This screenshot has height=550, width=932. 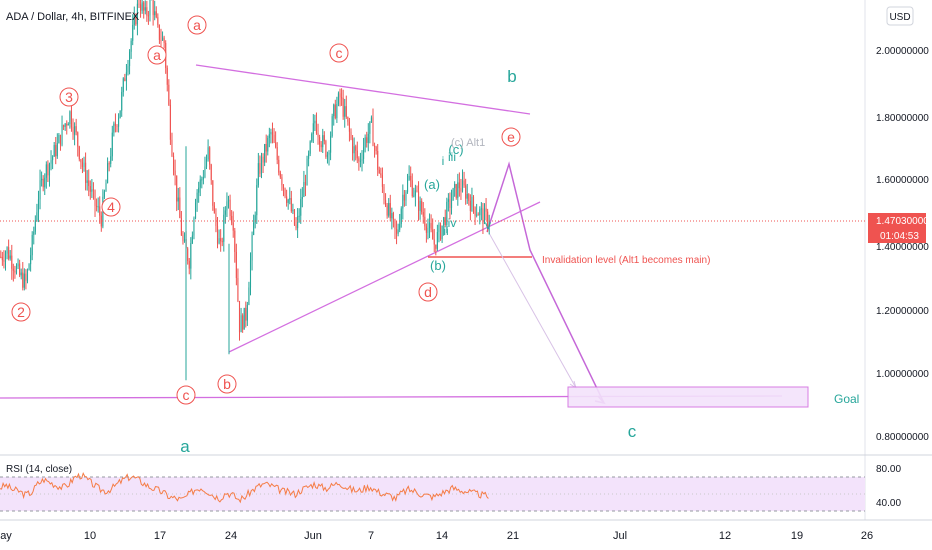 What do you see at coordinates (445, 231) in the screenshot?
I see `wave-label-ii: ii` at bounding box center [445, 231].